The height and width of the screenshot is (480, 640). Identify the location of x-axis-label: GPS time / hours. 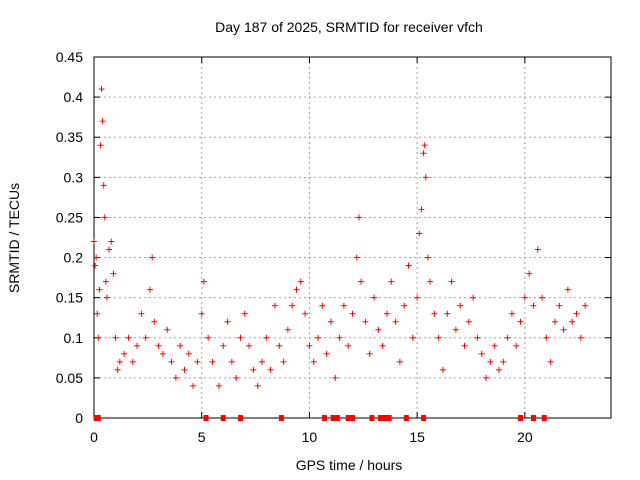
(349, 465).